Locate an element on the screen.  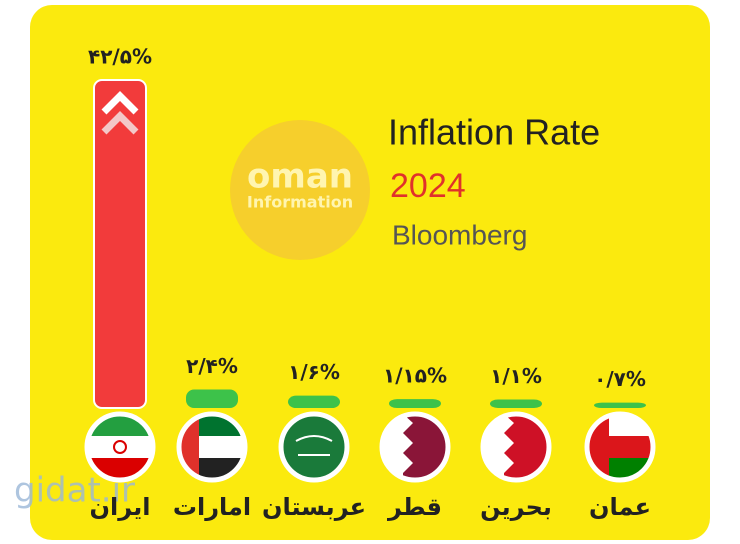
logo-text: oman is located at coordinates (300, 177).